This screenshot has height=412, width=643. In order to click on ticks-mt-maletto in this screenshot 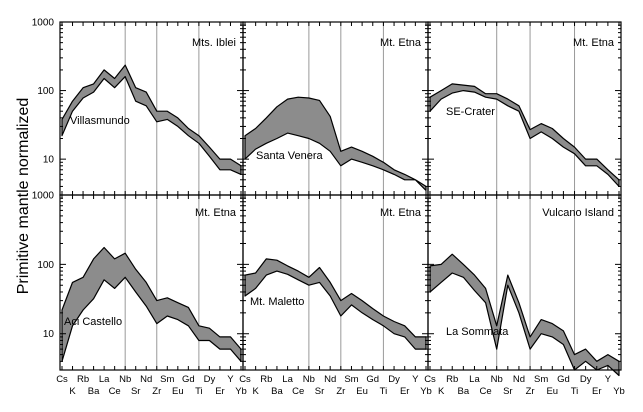, I will do `click(335, 283)`.